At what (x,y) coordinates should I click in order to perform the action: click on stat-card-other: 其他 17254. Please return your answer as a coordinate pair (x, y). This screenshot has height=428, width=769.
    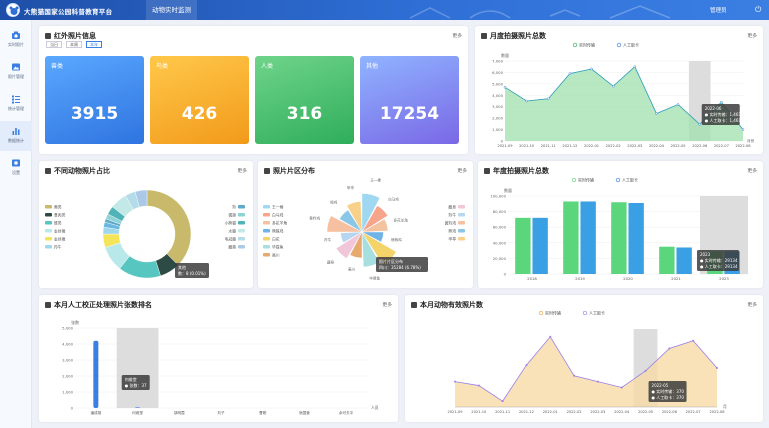
    Looking at the image, I should click on (409, 100).